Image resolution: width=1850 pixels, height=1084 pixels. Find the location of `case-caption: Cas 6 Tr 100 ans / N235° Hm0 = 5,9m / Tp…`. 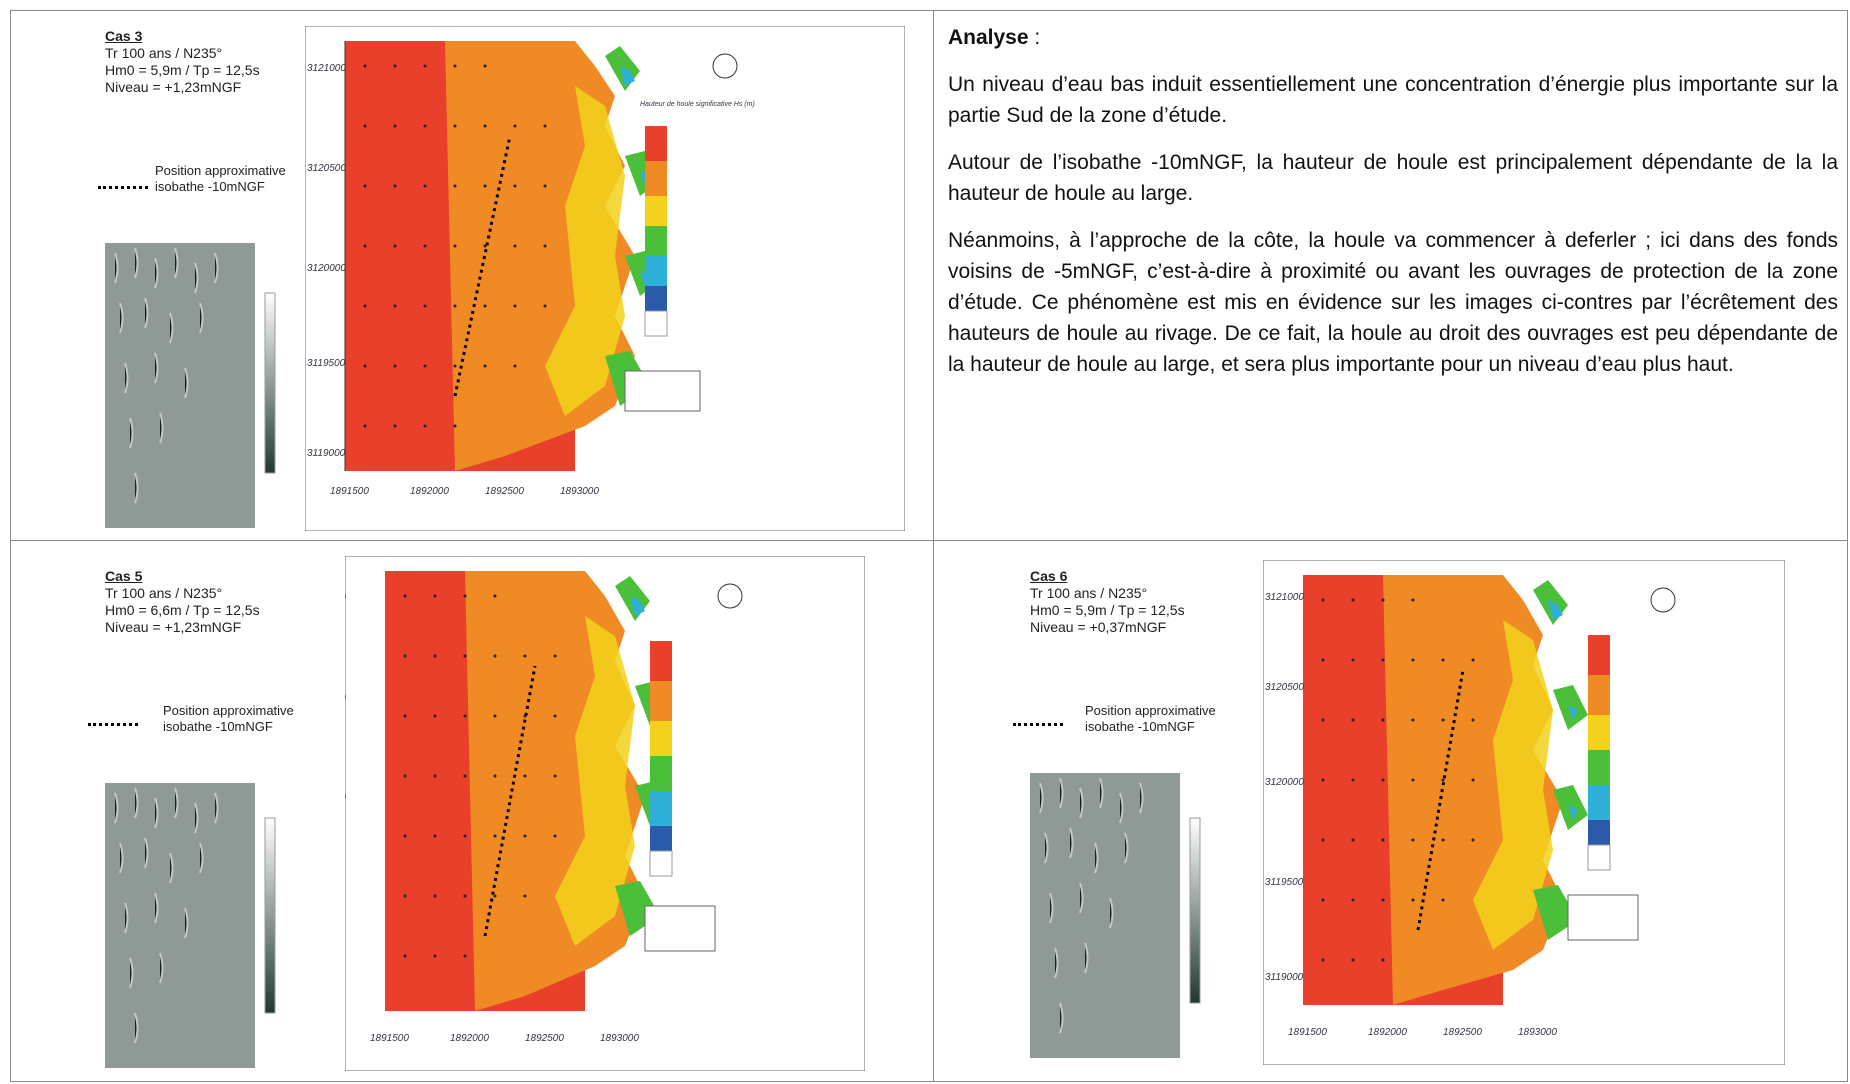

case-caption: Cas 6 Tr 100 ans / N235° Hm0 = 5,9m / Tp… is located at coordinates (1107, 602).